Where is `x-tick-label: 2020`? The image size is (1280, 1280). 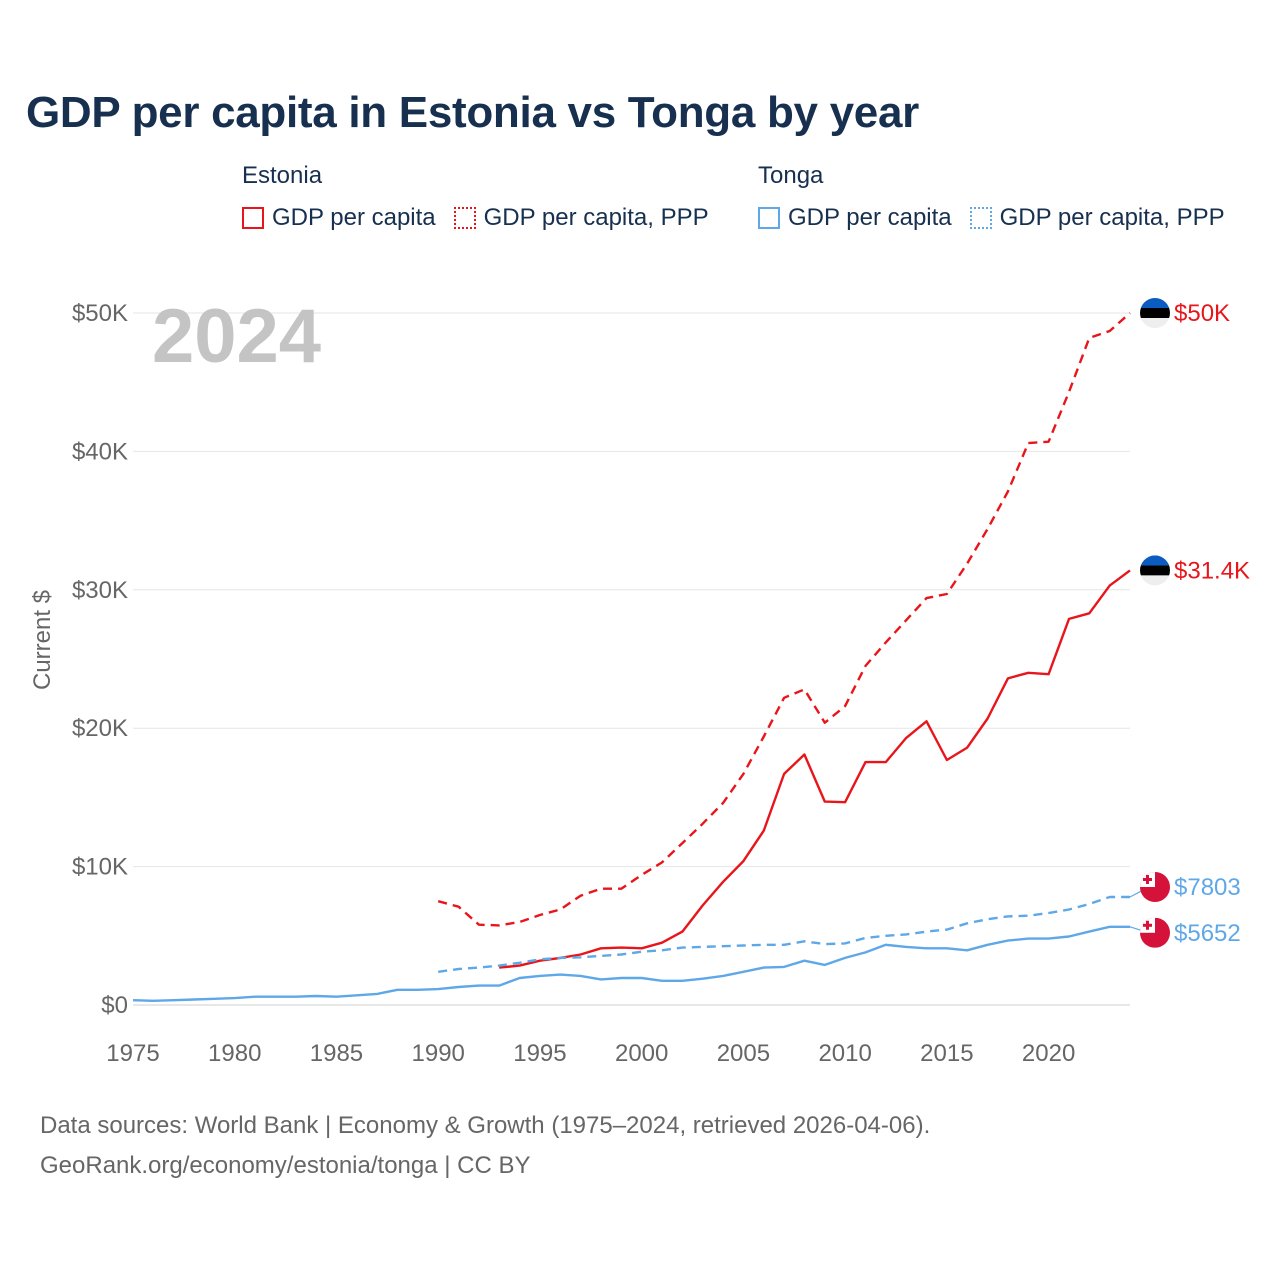 x-tick-label: 2020 is located at coordinates (1048, 1053).